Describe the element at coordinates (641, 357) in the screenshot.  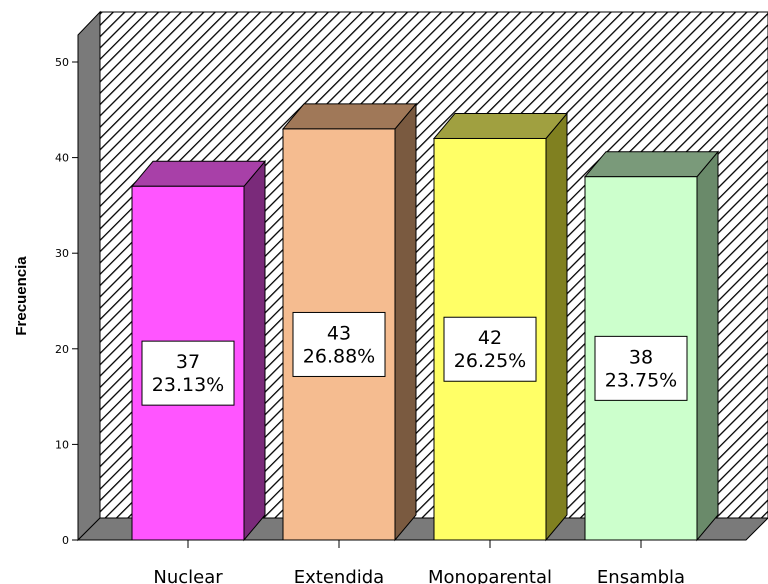
I see `data-label-count: 38` at that location.